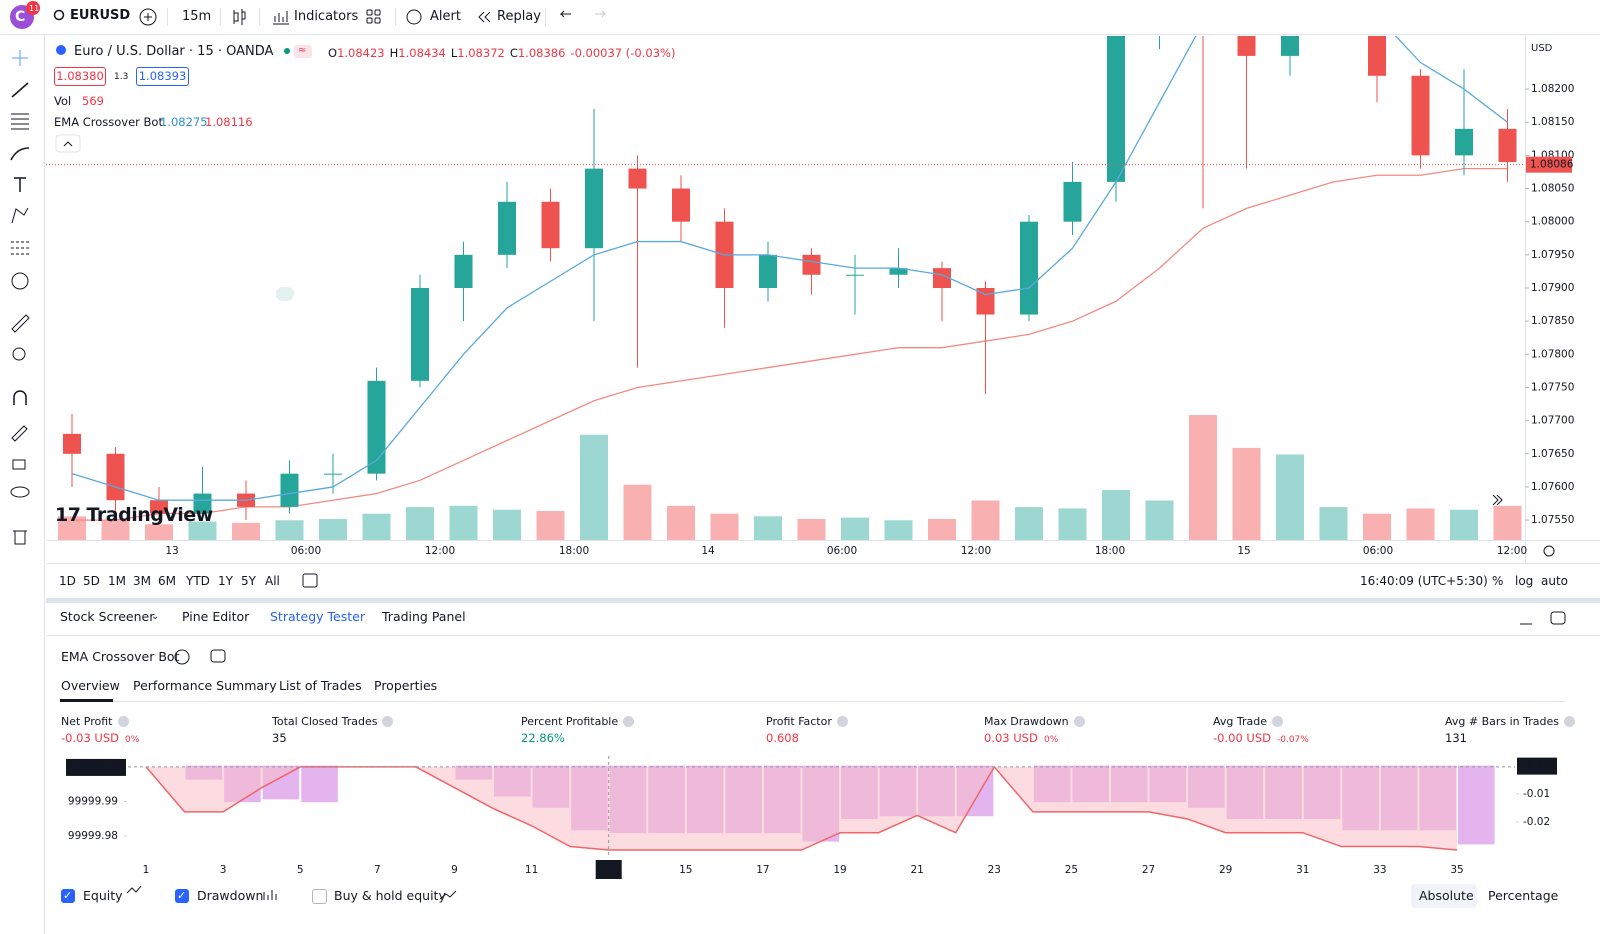  I want to click on equity-icon, so click(134, 889).